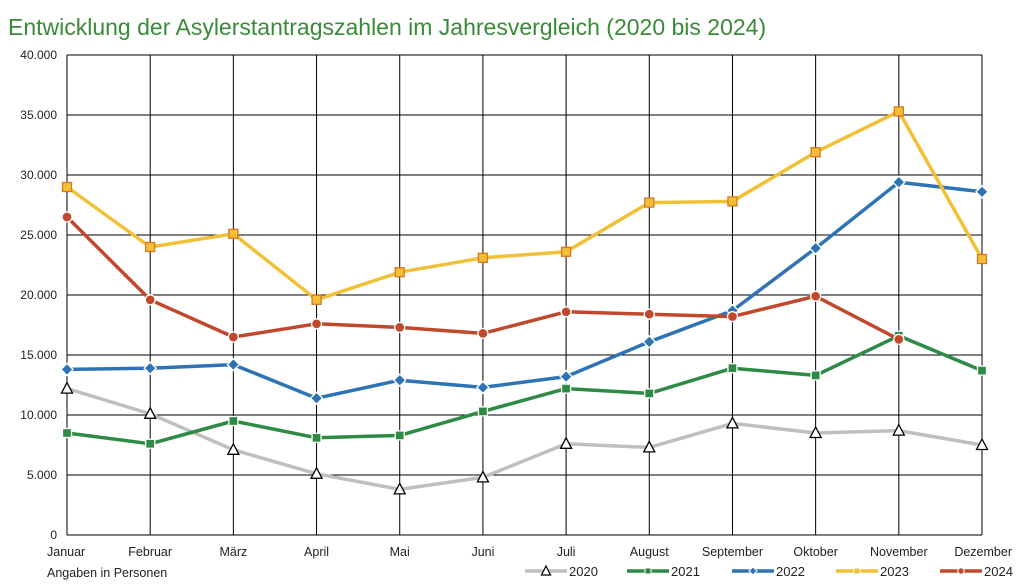 The height and width of the screenshot is (585, 1024). What do you see at coordinates (983, 552) in the screenshot?
I see `x-tick-label: Dezember` at bounding box center [983, 552].